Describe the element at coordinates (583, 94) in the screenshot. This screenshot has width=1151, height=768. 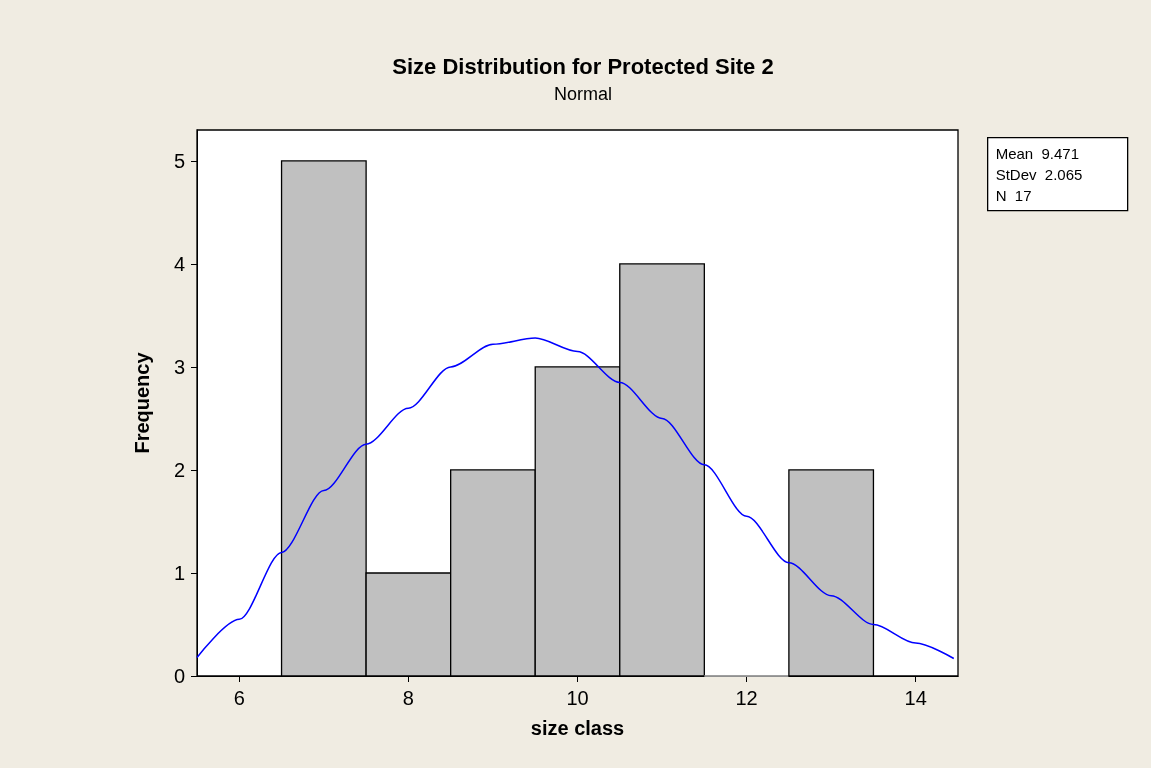
I see `chart-subtitle: Normal` at that location.